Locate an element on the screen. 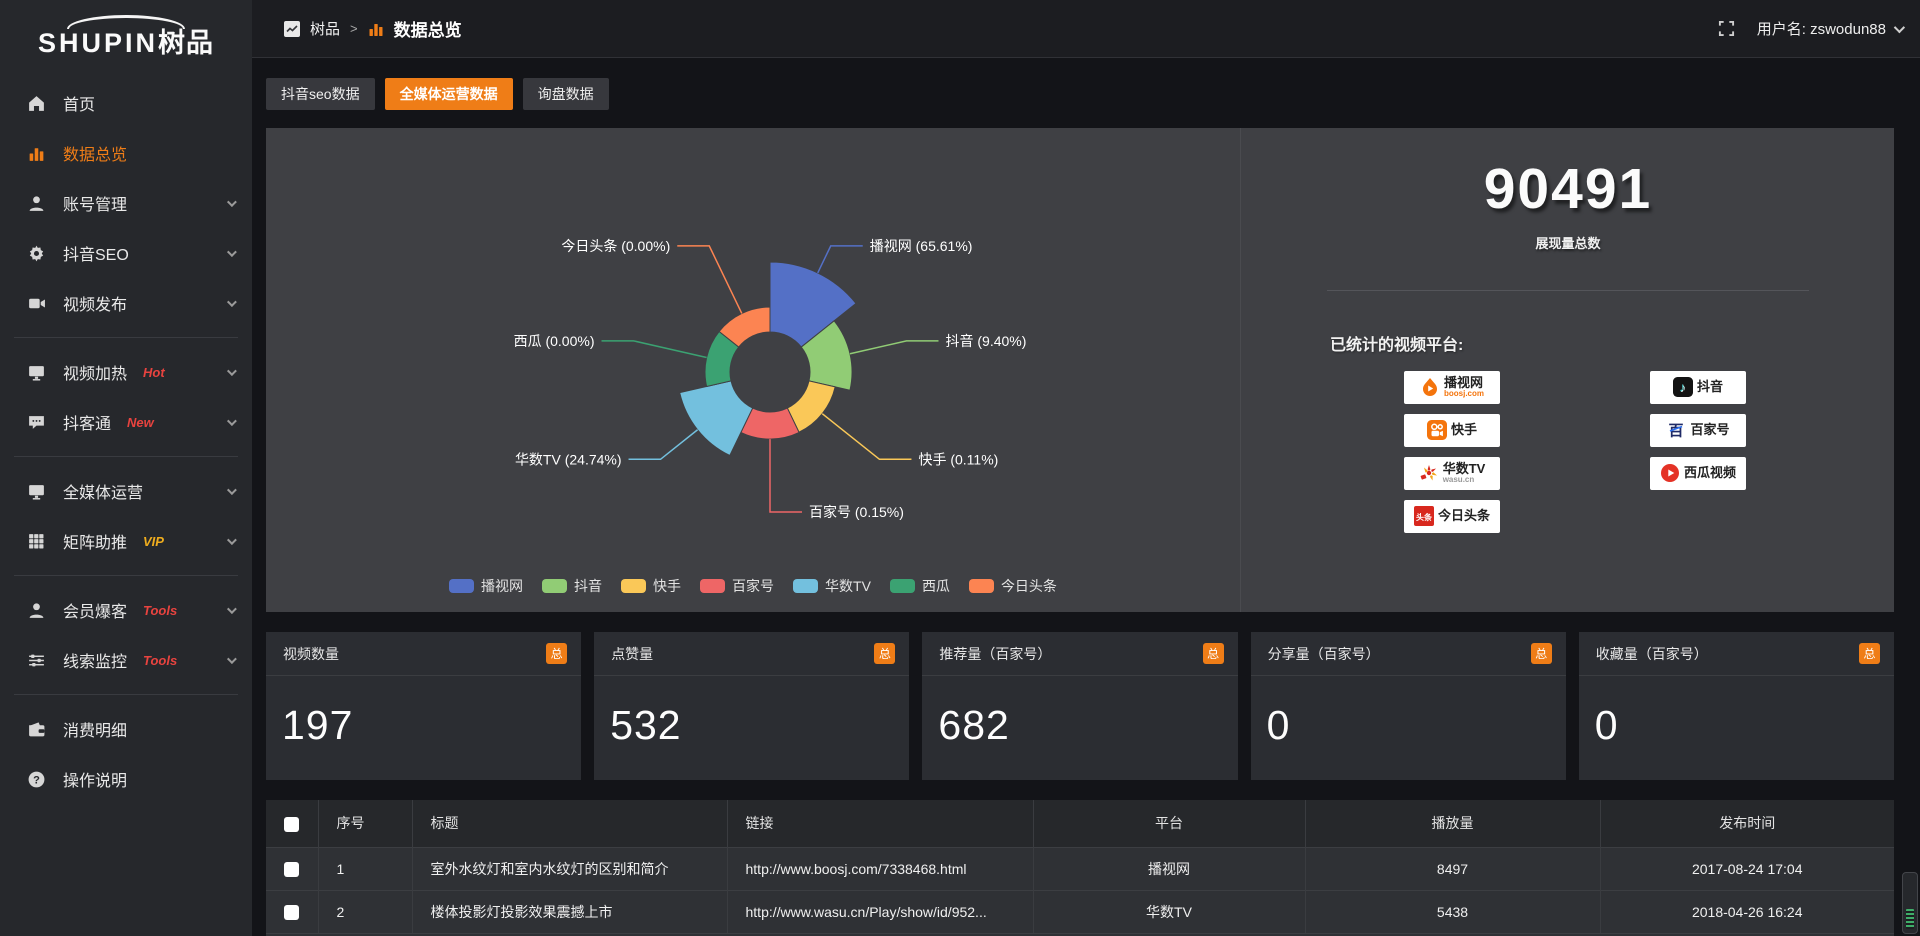 The image size is (1920, 936). sidebar-item-help: ? 操作说明 is located at coordinates (126, 779).